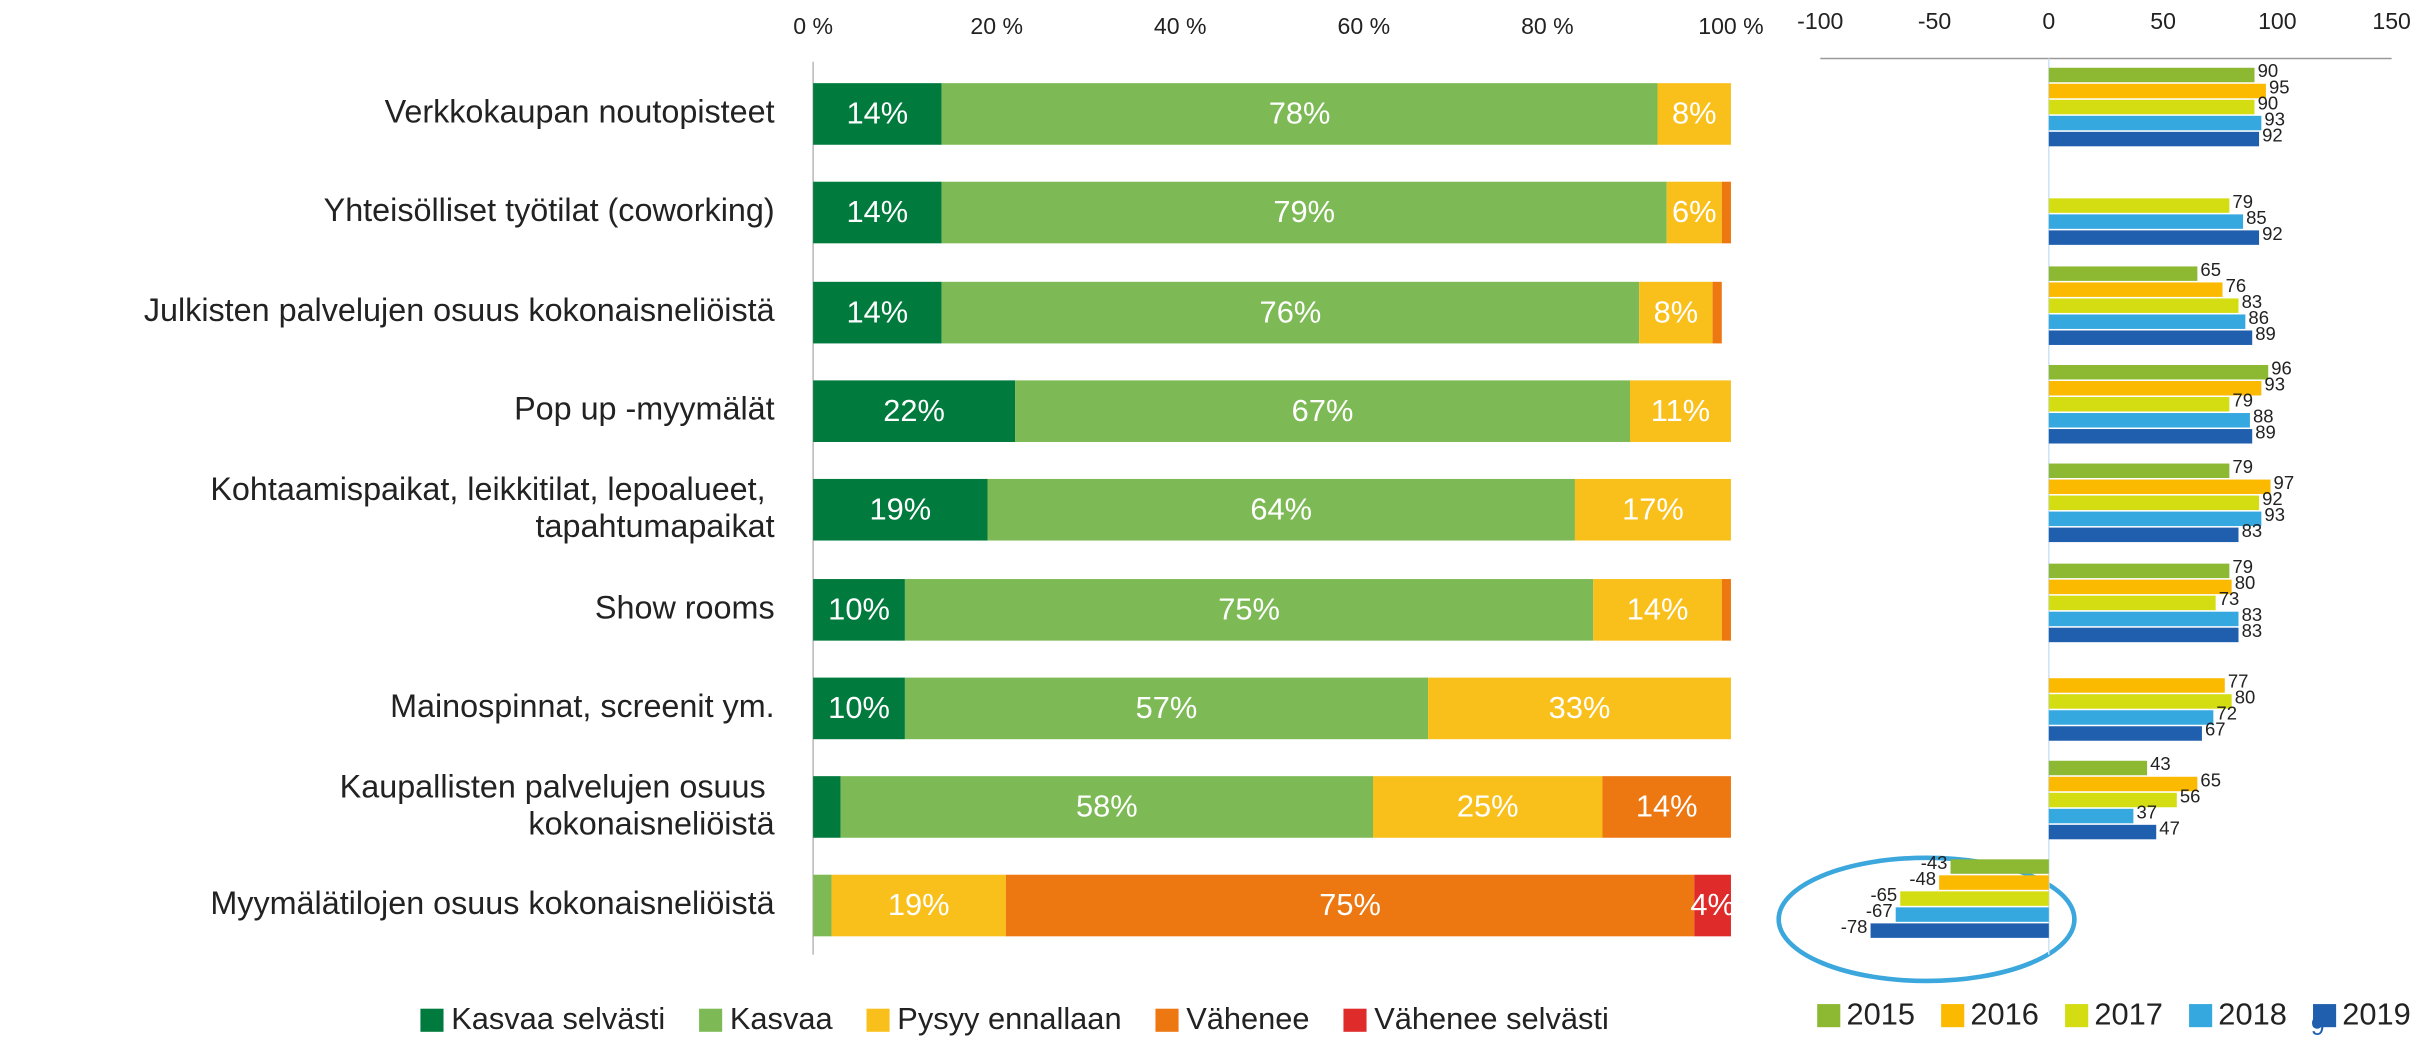 Image resolution: width=2433 pixels, height=1047 pixels. What do you see at coordinates (1167, 707) in the screenshot?
I see `data-label: 57%` at bounding box center [1167, 707].